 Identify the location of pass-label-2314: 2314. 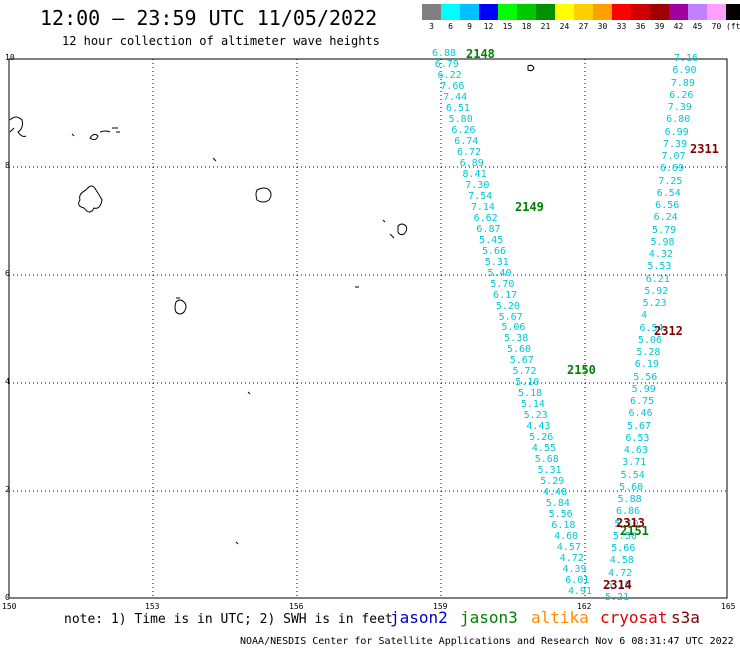
(617, 585).